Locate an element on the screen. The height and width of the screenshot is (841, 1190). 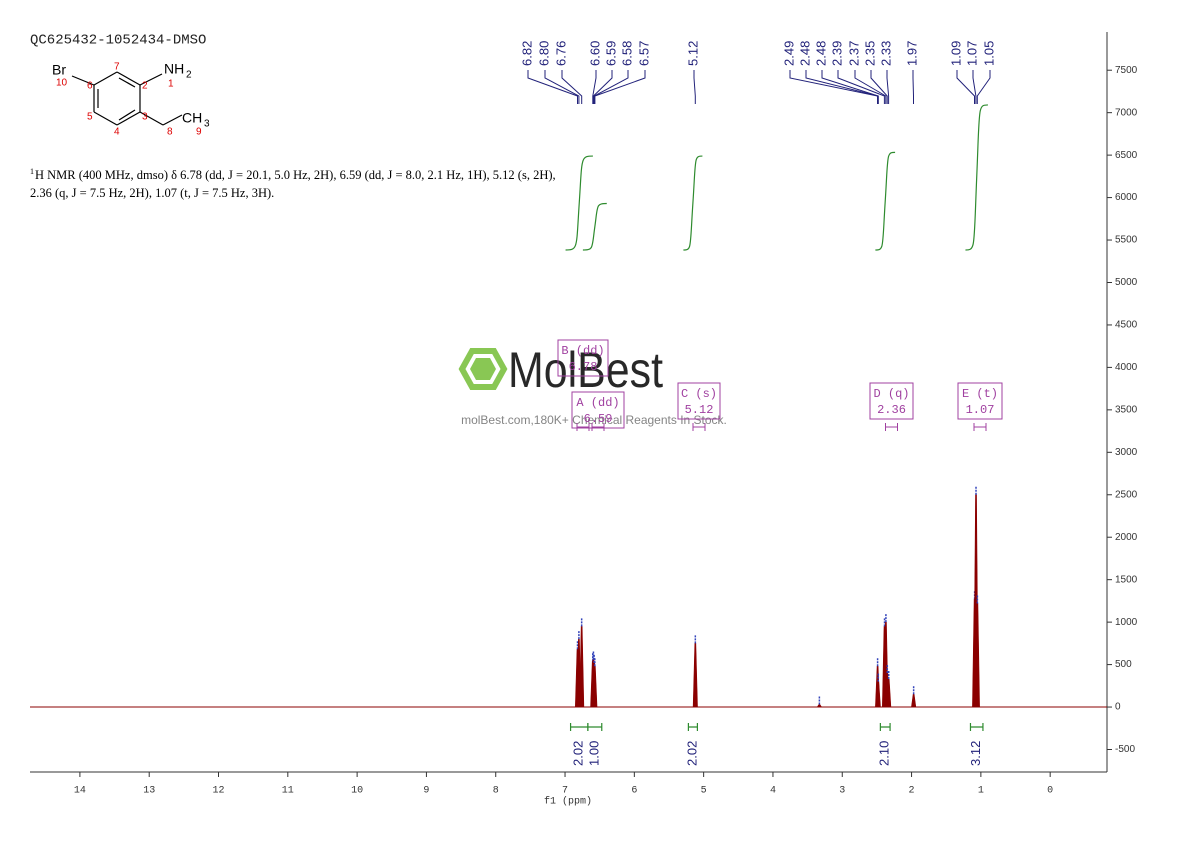
peak-label: 6.82 is located at coordinates (526, 53).